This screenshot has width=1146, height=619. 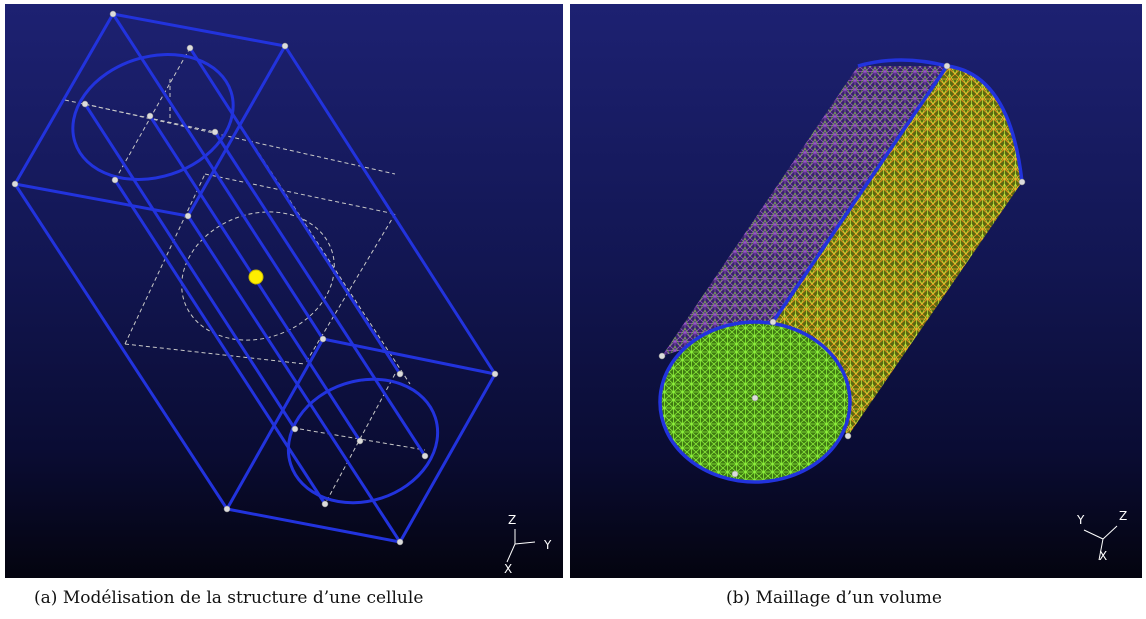 I want to click on mesh-left-half, so click(x=804, y=211).